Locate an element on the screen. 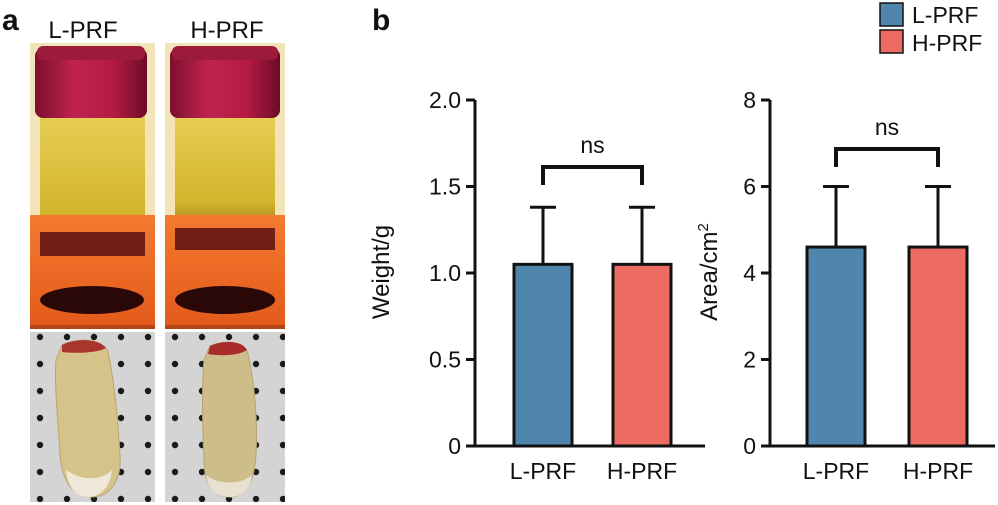 This screenshot has width=998, height=505. chart1-ytick-label: 2.0 is located at coordinates (445, 100).